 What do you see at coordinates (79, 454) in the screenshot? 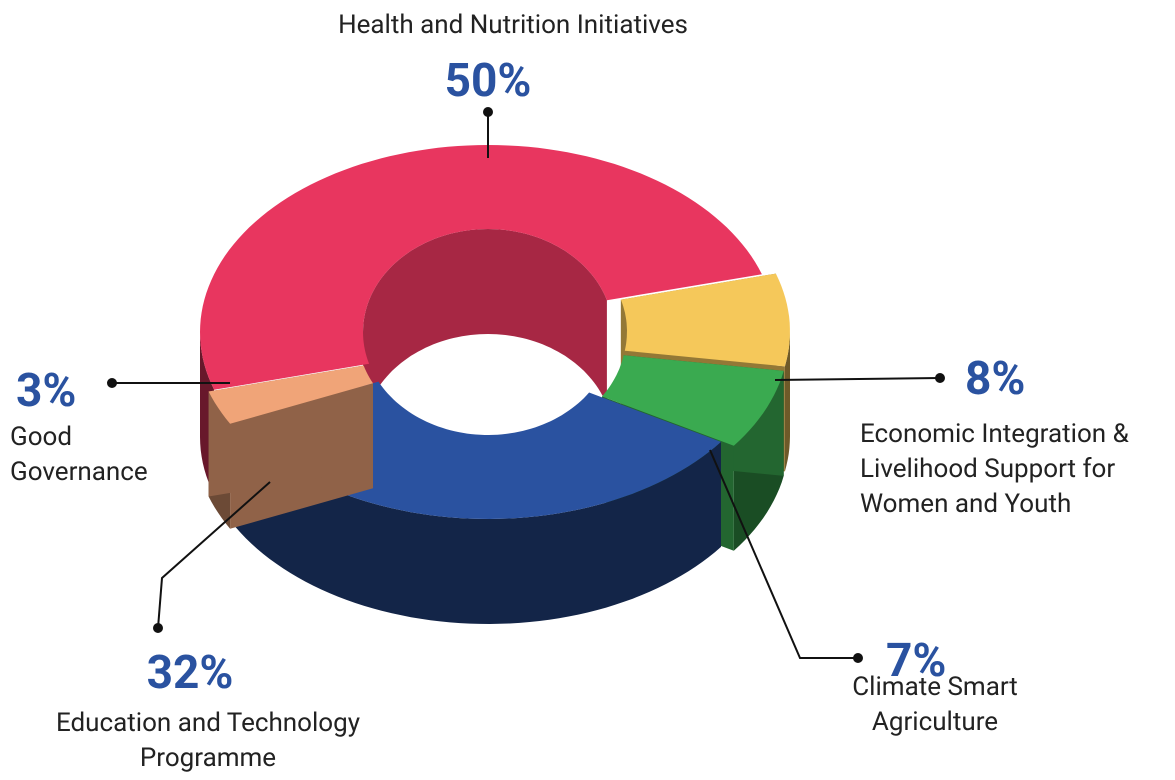
I see `category-label: Good Governance` at bounding box center [79, 454].